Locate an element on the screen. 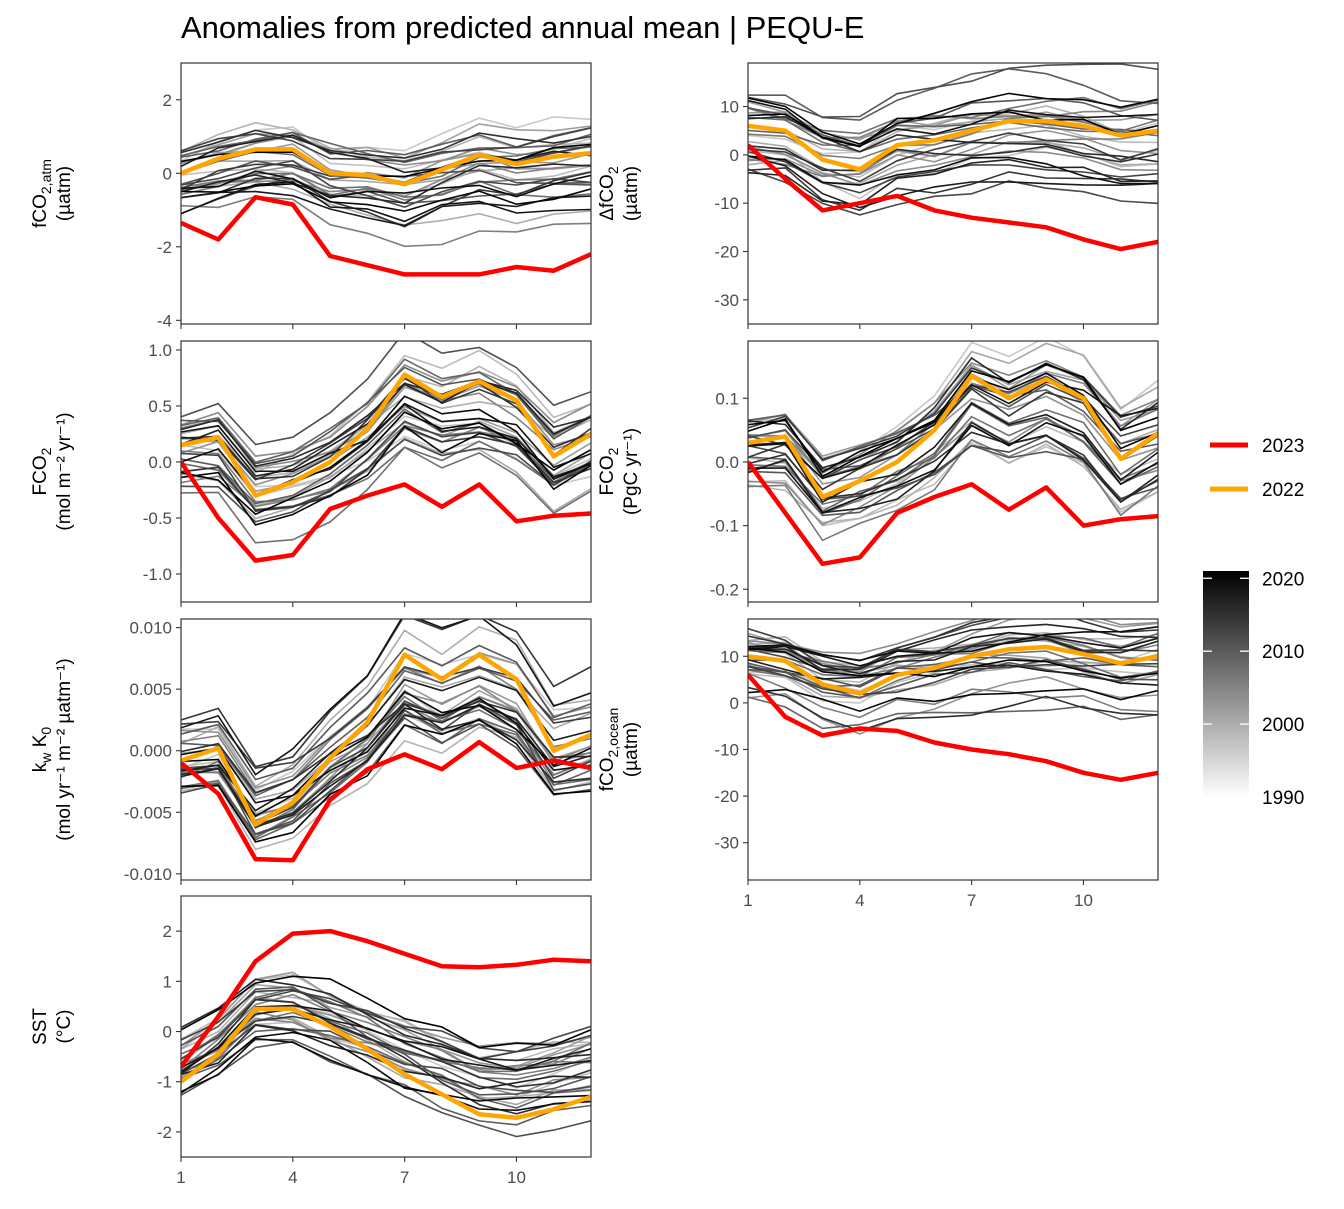 The height and width of the screenshot is (1209, 1344). y-tick-label: -20 is located at coordinates (726, 796).